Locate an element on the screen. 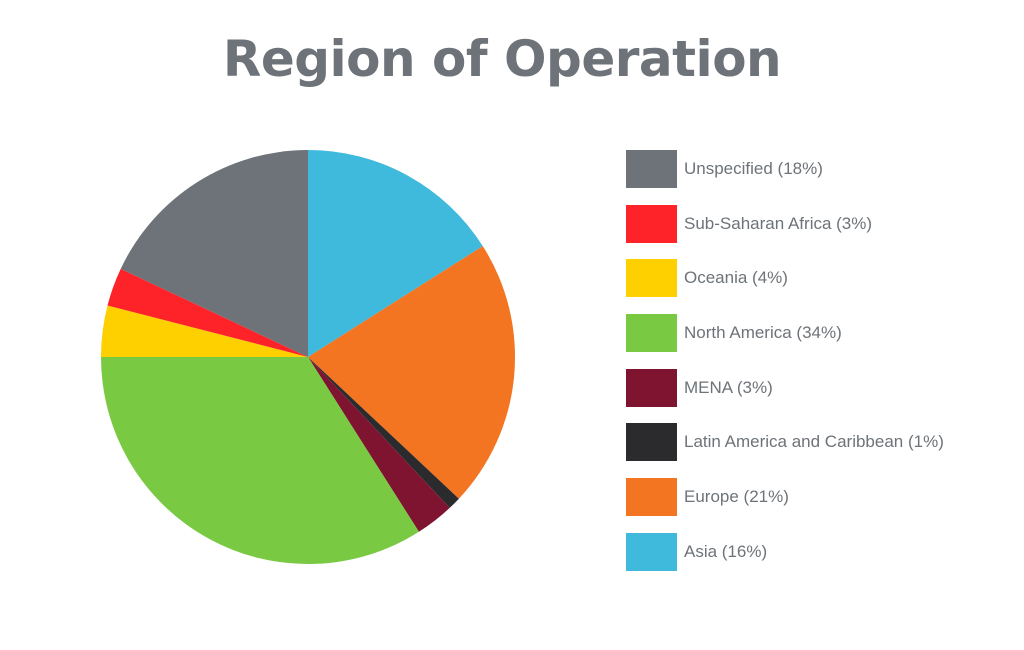 This screenshot has width=1024, height=650. legend-item: Oceania (4%) is located at coordinates (785, 278).